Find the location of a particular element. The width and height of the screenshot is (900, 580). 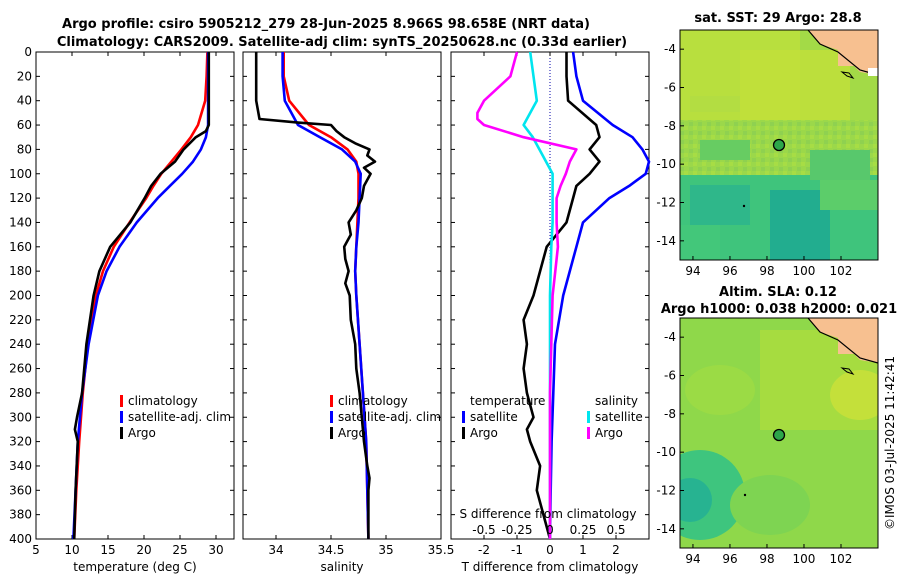

sla-map-title-line1: Altim. SLA: 0.12 is located at coordinates (778, 292).